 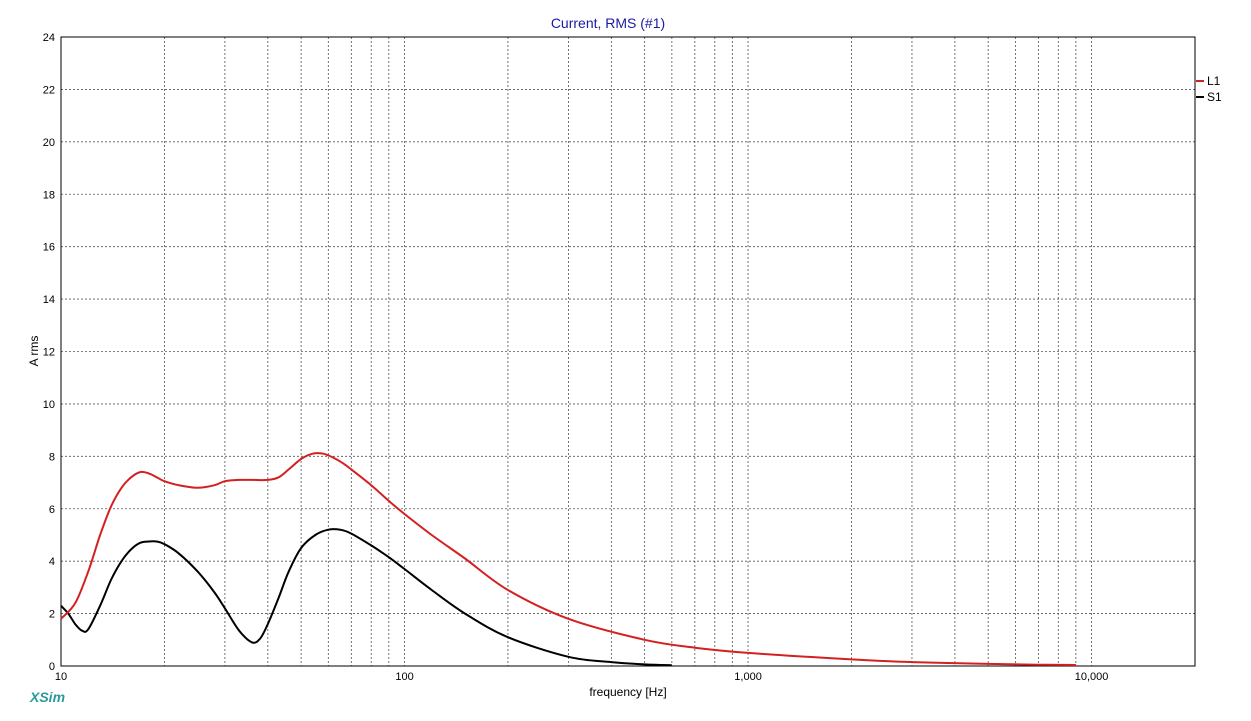 What do you see at coordinates (52, 562) in the screenshot?
I see `y-tick-label: 4` at bounding box center [52, 562].